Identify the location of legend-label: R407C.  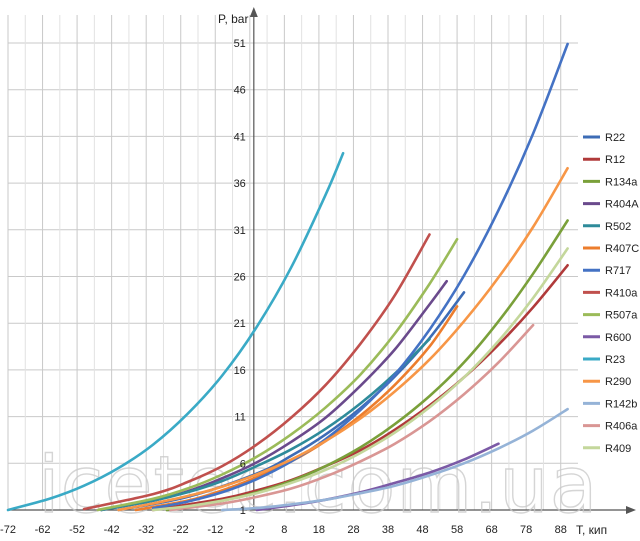
(622, 249).